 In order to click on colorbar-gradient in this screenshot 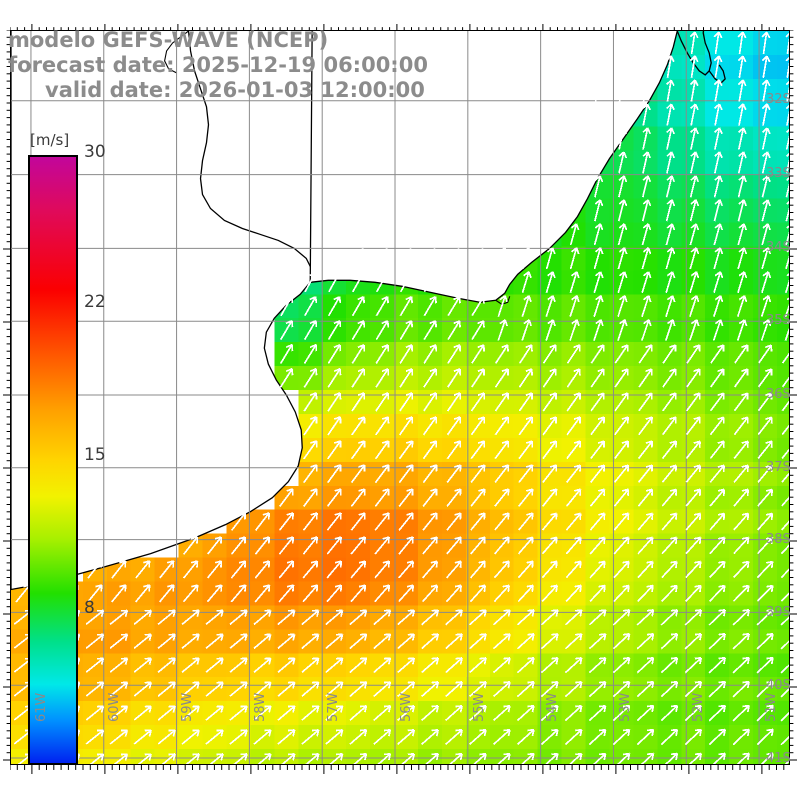, I will do `click(53, 460)`.